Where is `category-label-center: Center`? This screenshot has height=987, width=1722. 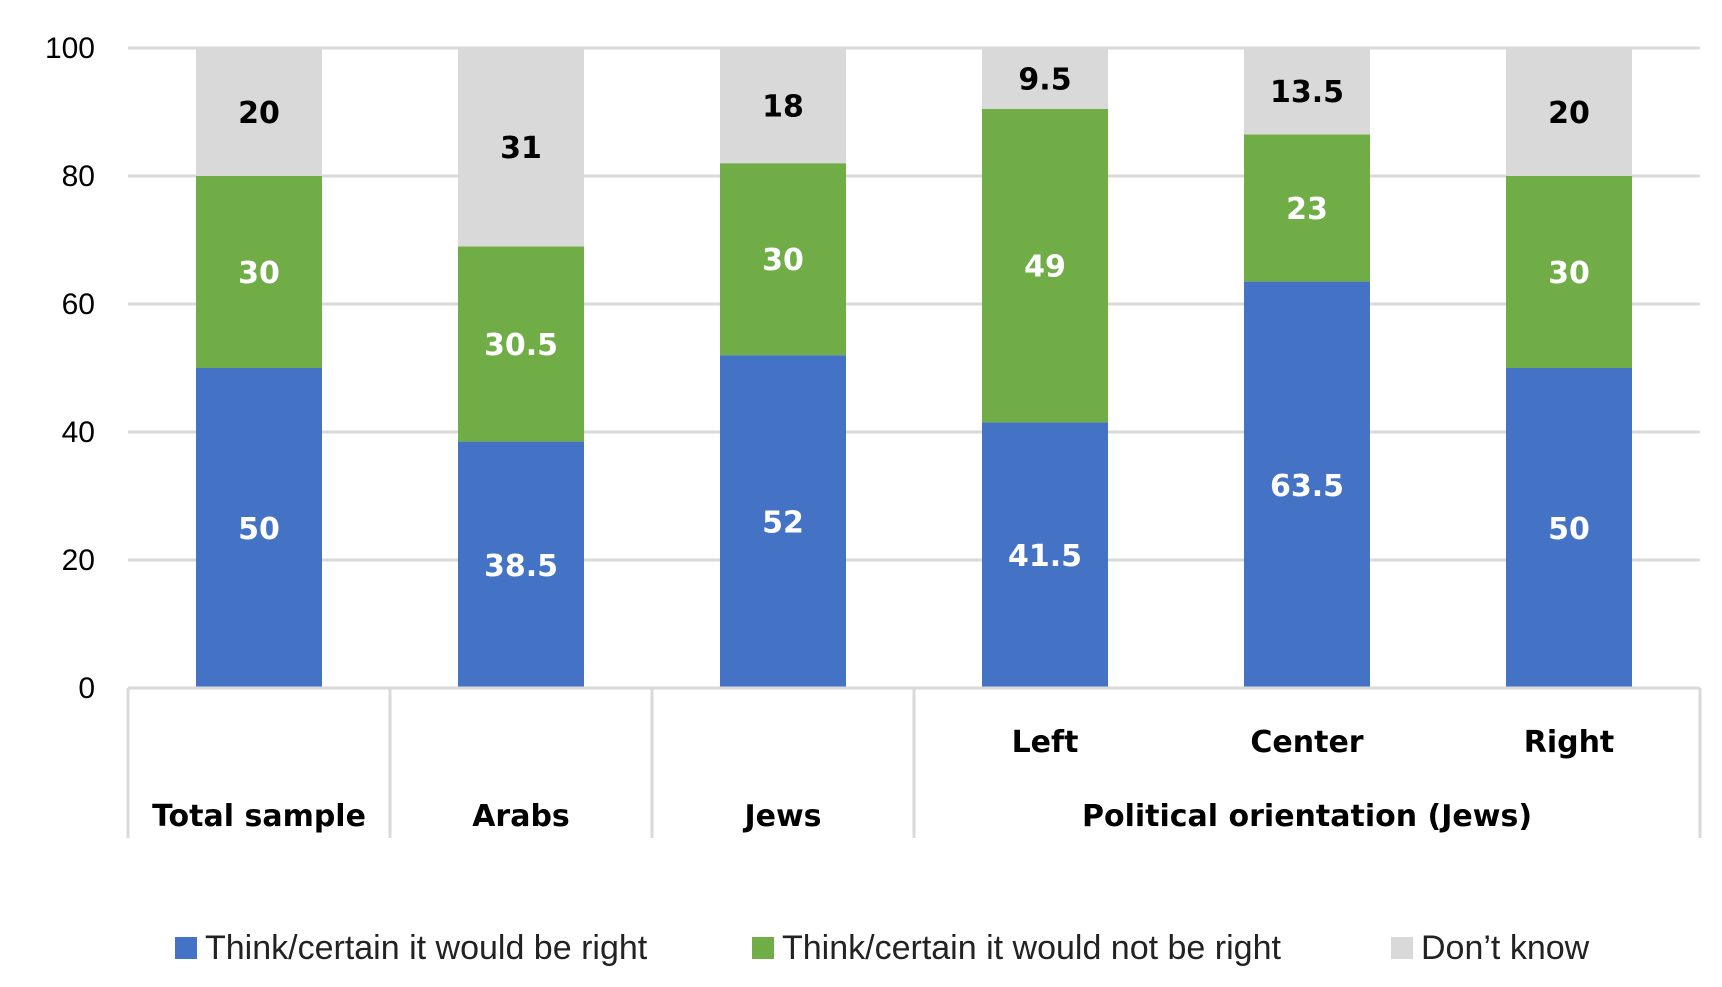
category-label-center: Center is located at coordinates (1306, 742).